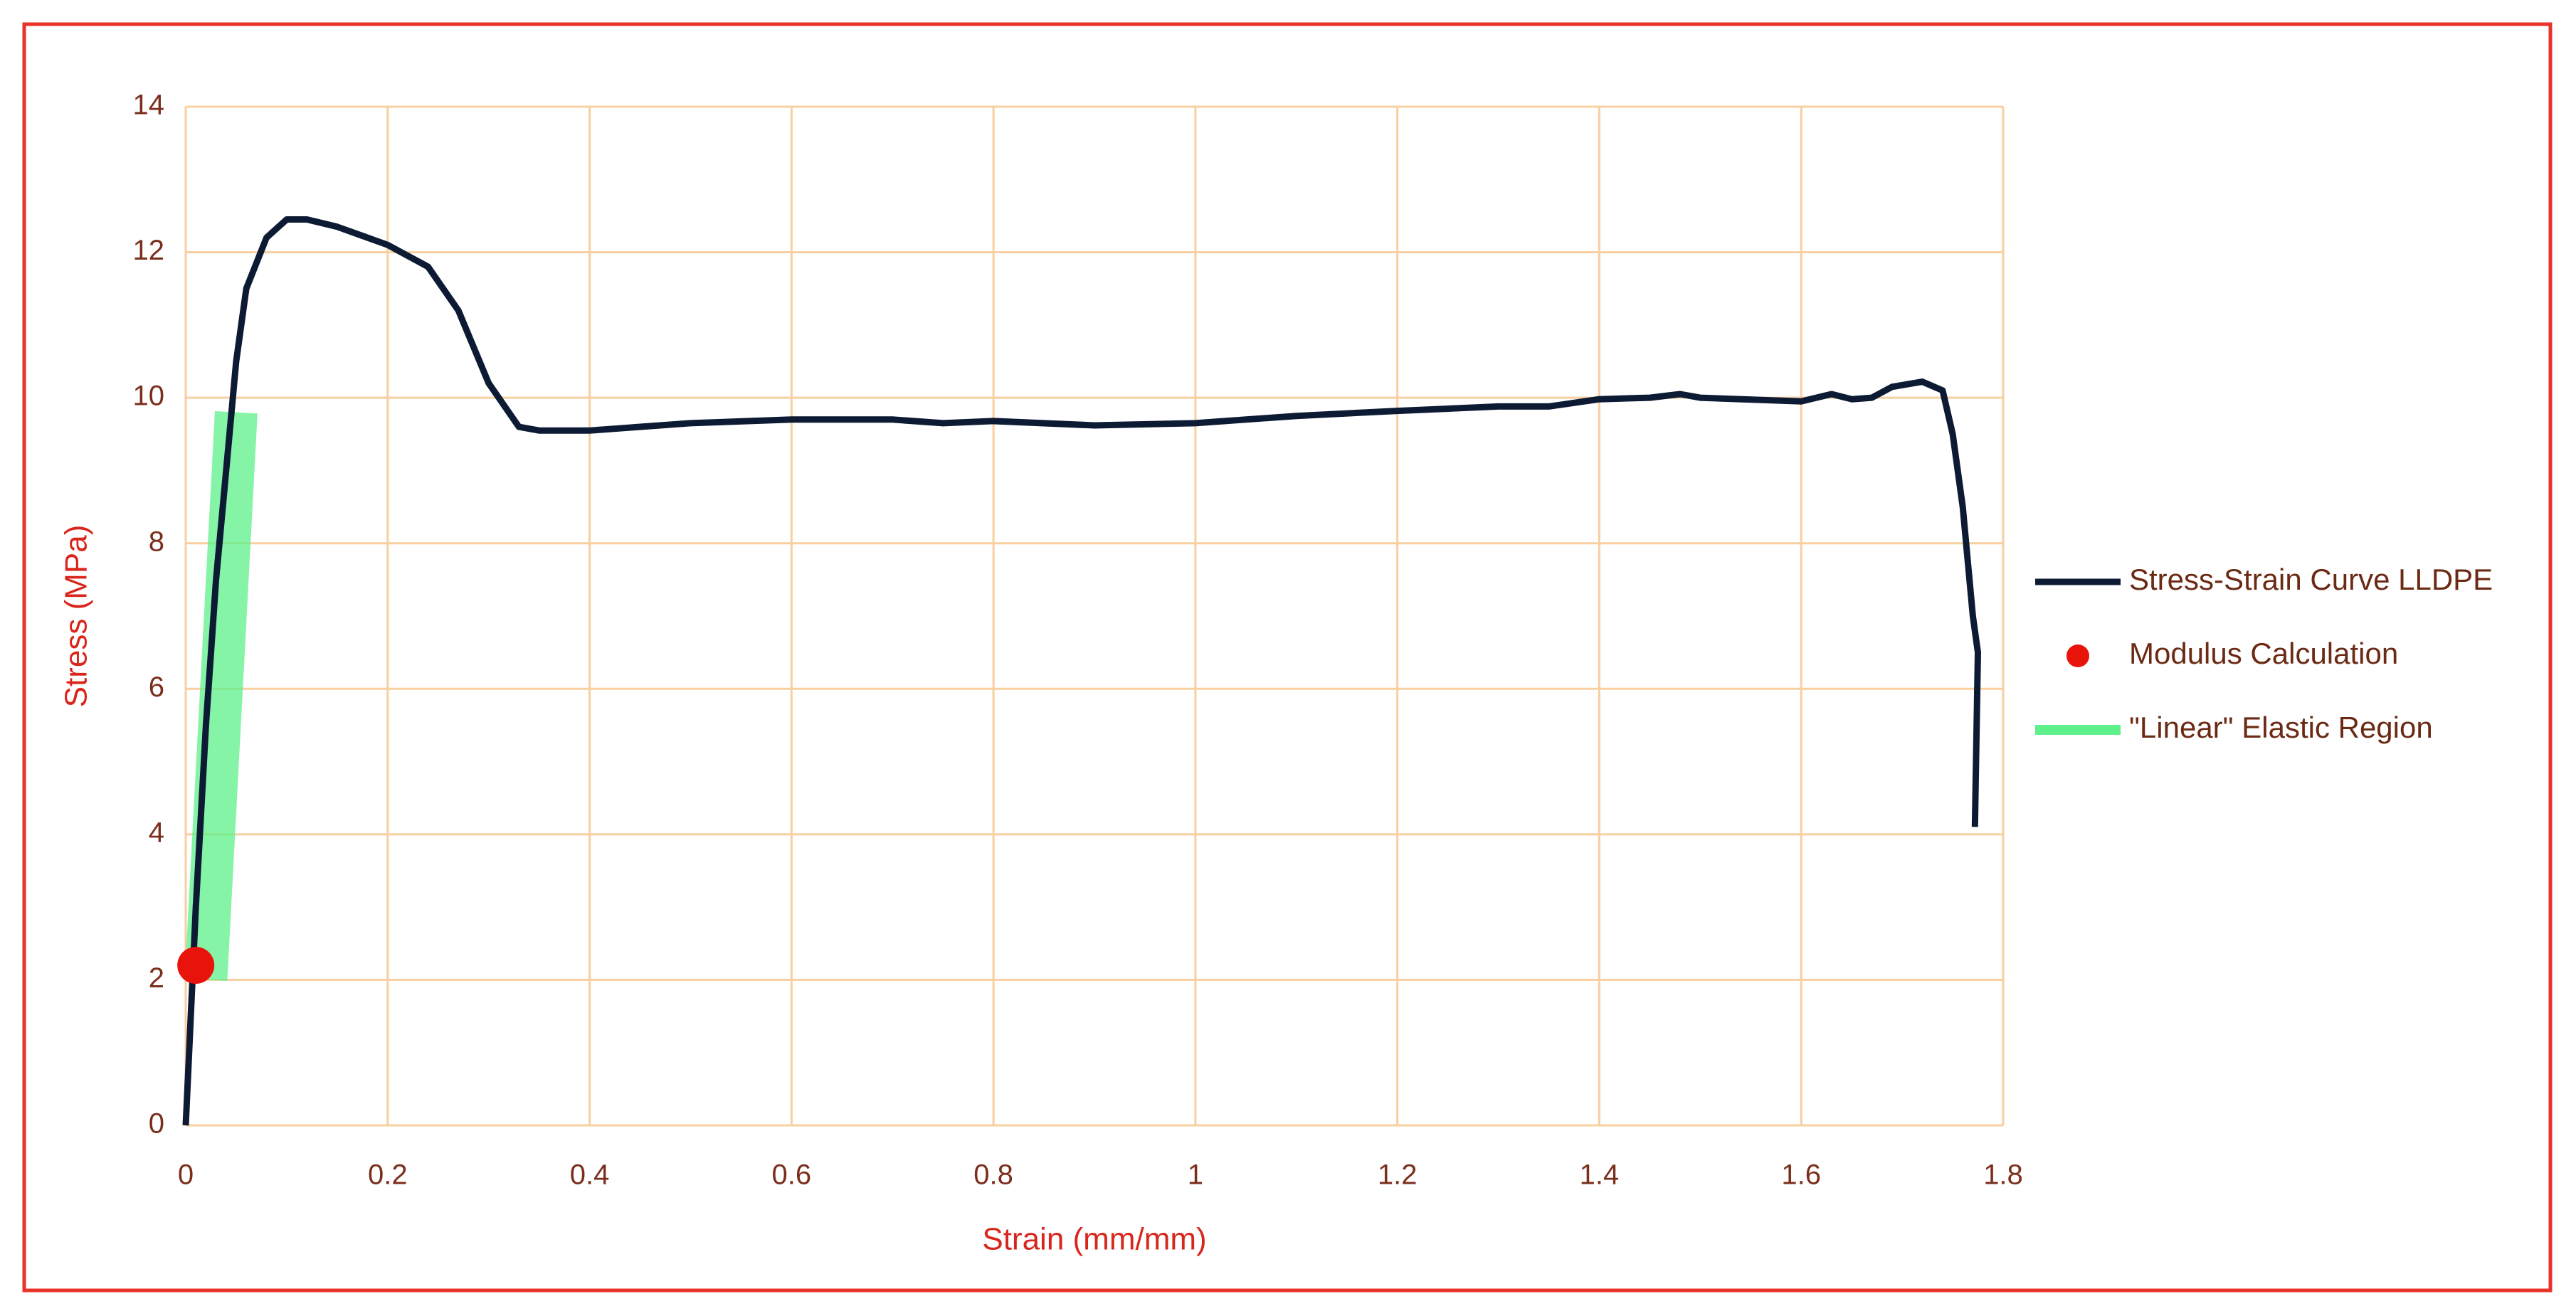 The height and width of the screenshot is (1316, 2576). I want to click on y-tick-label: 14, so click(149, 105).